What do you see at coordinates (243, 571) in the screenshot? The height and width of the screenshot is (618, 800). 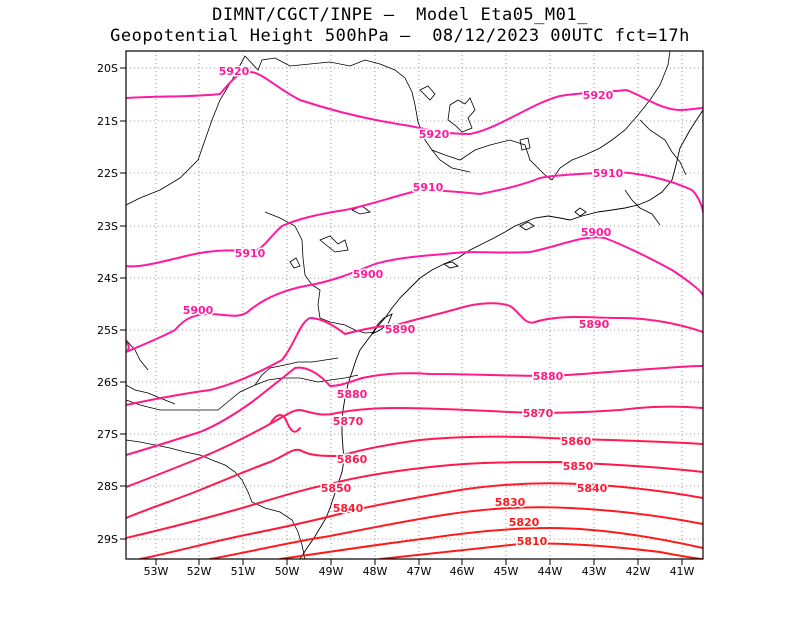 I see `lon-label-51w: 51W` at bounding box center [243, 571].